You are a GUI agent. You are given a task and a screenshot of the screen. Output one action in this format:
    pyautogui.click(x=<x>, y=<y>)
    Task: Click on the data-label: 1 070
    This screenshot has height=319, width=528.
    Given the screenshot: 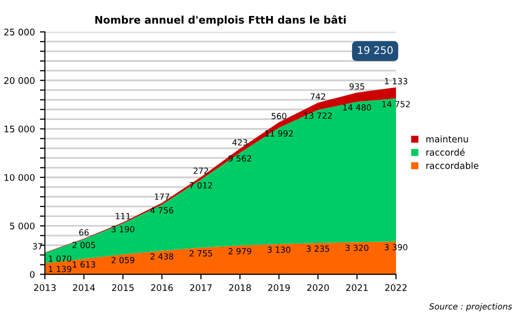 What is the action you would take?
    pyautogui.click(x=60, y=258)
    